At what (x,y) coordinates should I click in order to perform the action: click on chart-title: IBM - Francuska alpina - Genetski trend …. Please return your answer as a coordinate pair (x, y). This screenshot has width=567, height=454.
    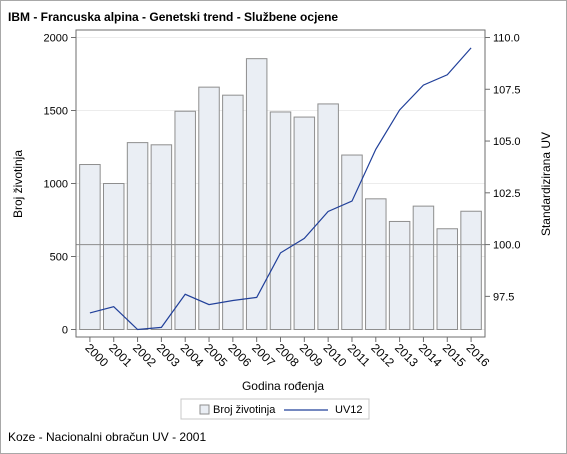
    Looking at the image, I should click on (173, 17).